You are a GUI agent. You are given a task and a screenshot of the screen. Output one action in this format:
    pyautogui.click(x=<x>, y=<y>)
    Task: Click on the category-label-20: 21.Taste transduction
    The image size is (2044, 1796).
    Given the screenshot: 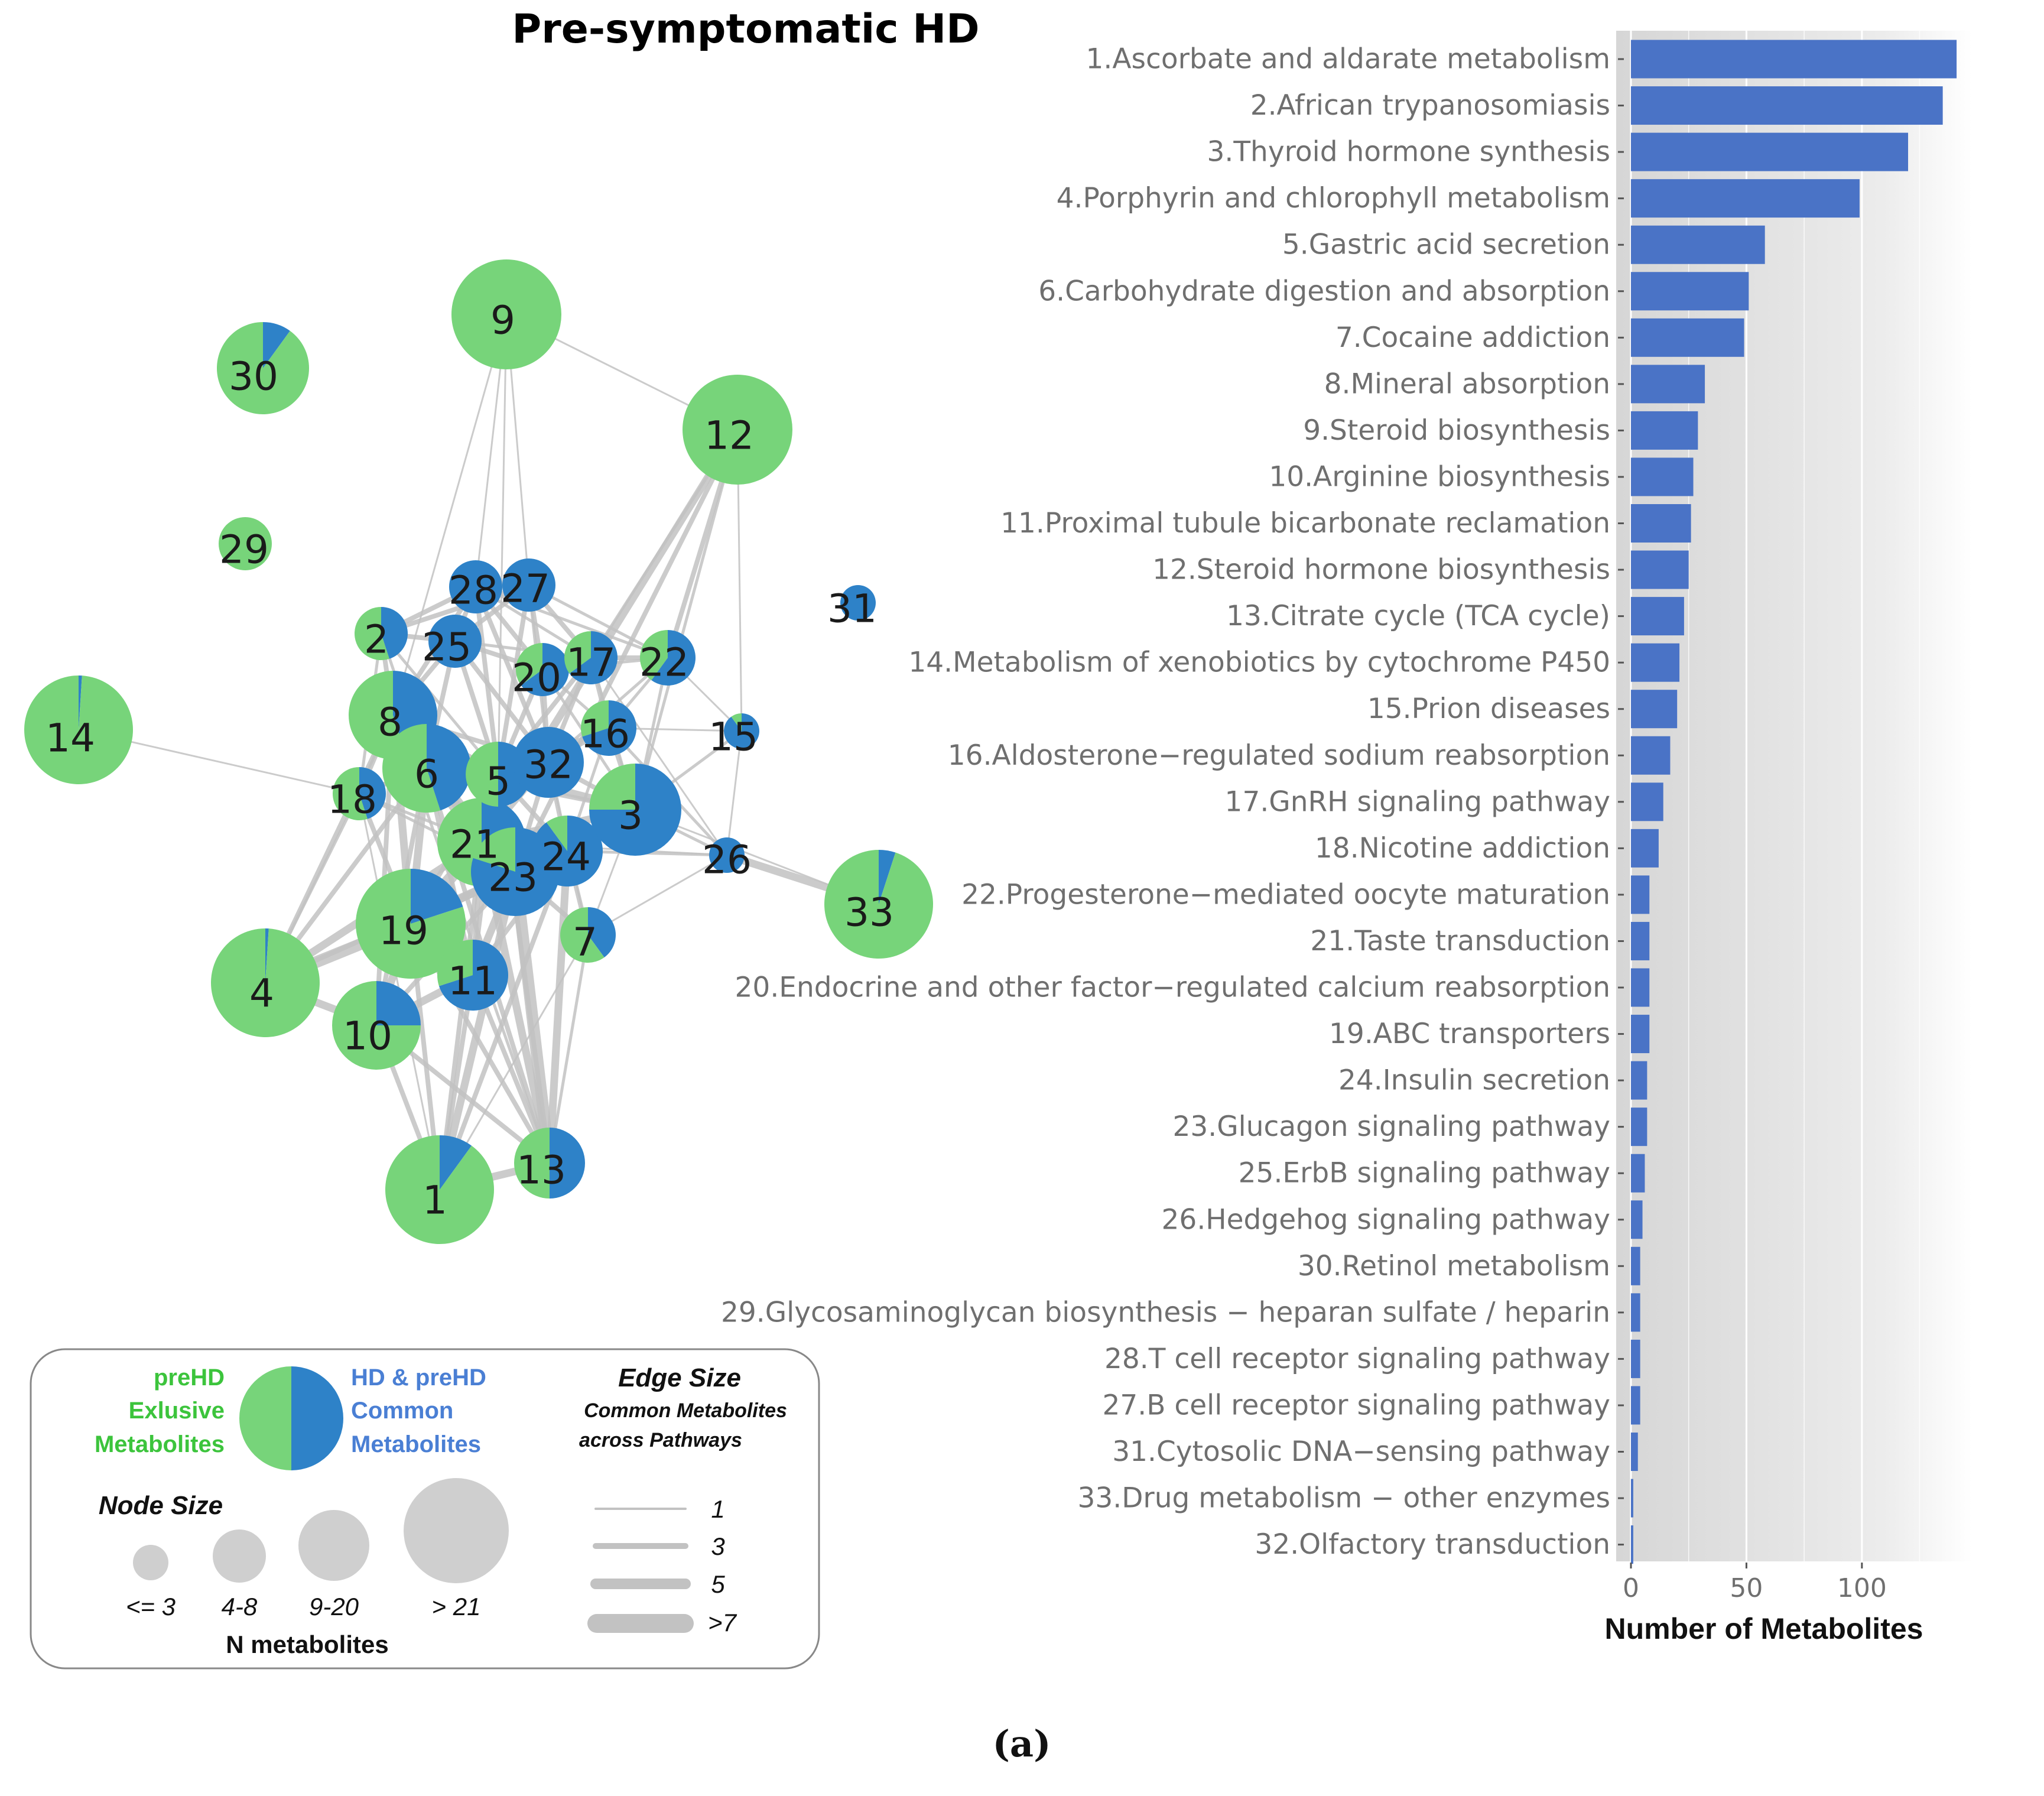 What is the action you would take?
    pyautogui.click(x=1460, y=941)
    